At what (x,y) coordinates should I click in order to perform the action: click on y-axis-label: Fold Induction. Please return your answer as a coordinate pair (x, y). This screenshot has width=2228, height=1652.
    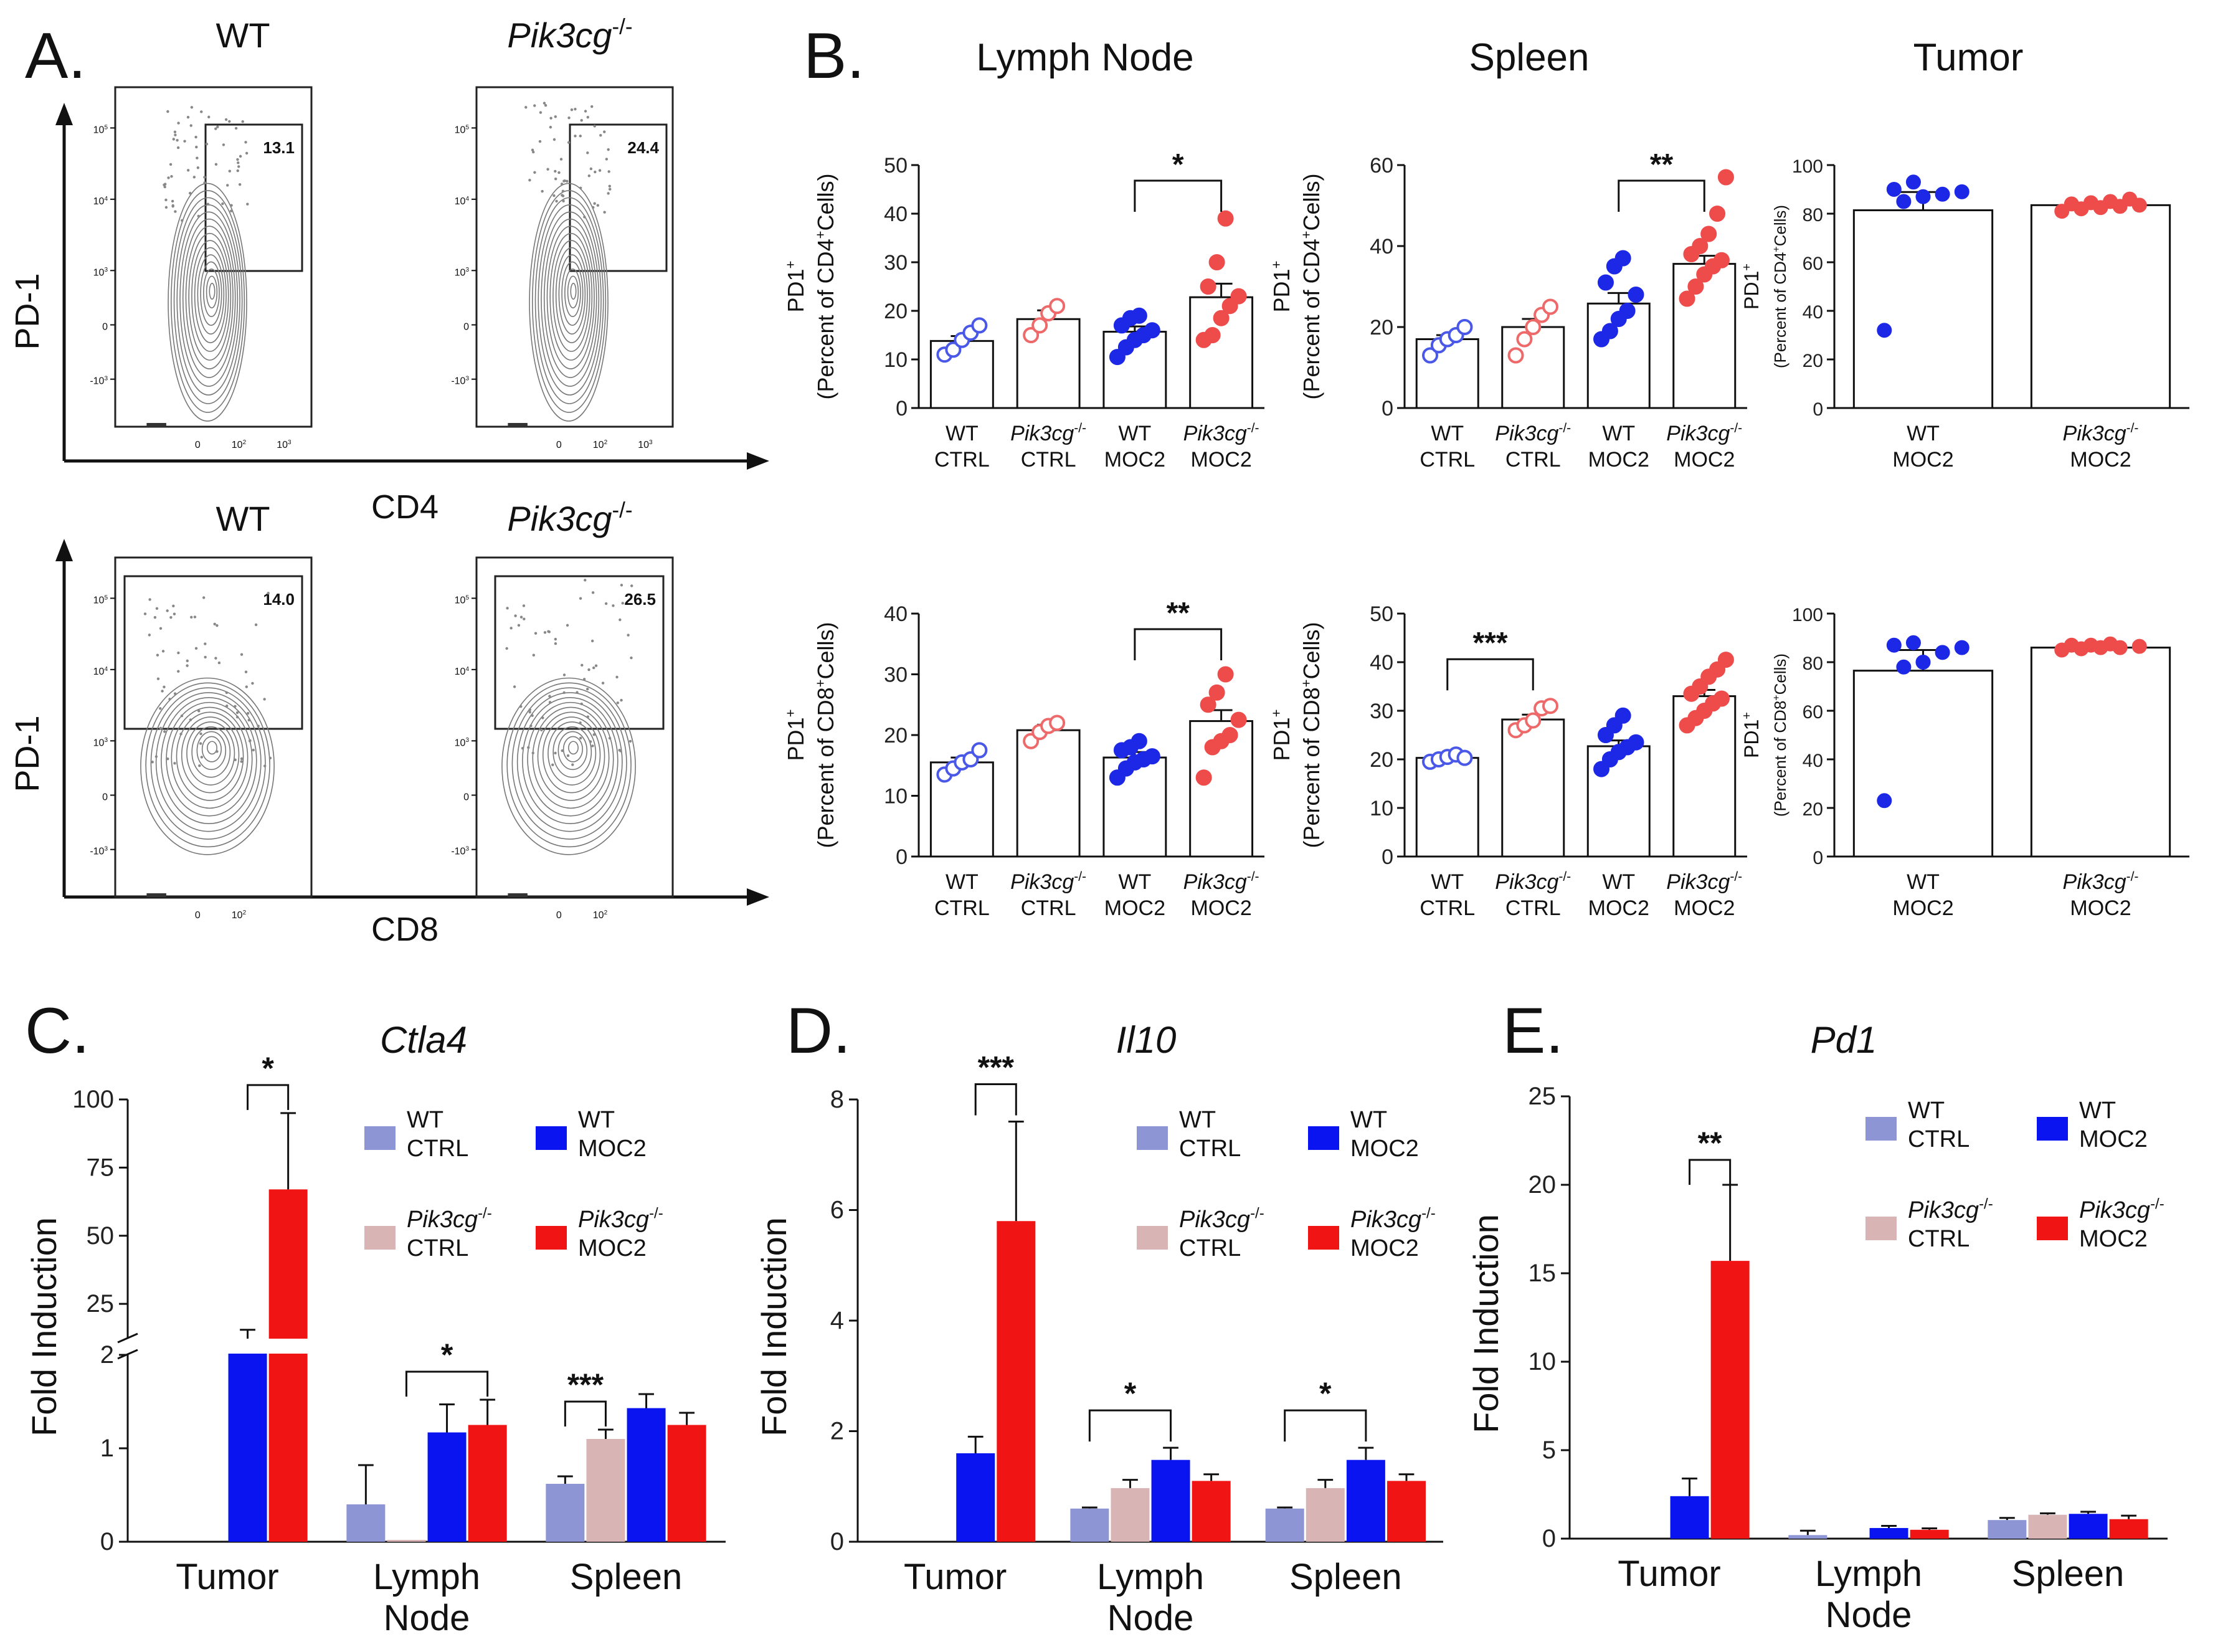
    Looking at the image, I should click on (774, 1326).